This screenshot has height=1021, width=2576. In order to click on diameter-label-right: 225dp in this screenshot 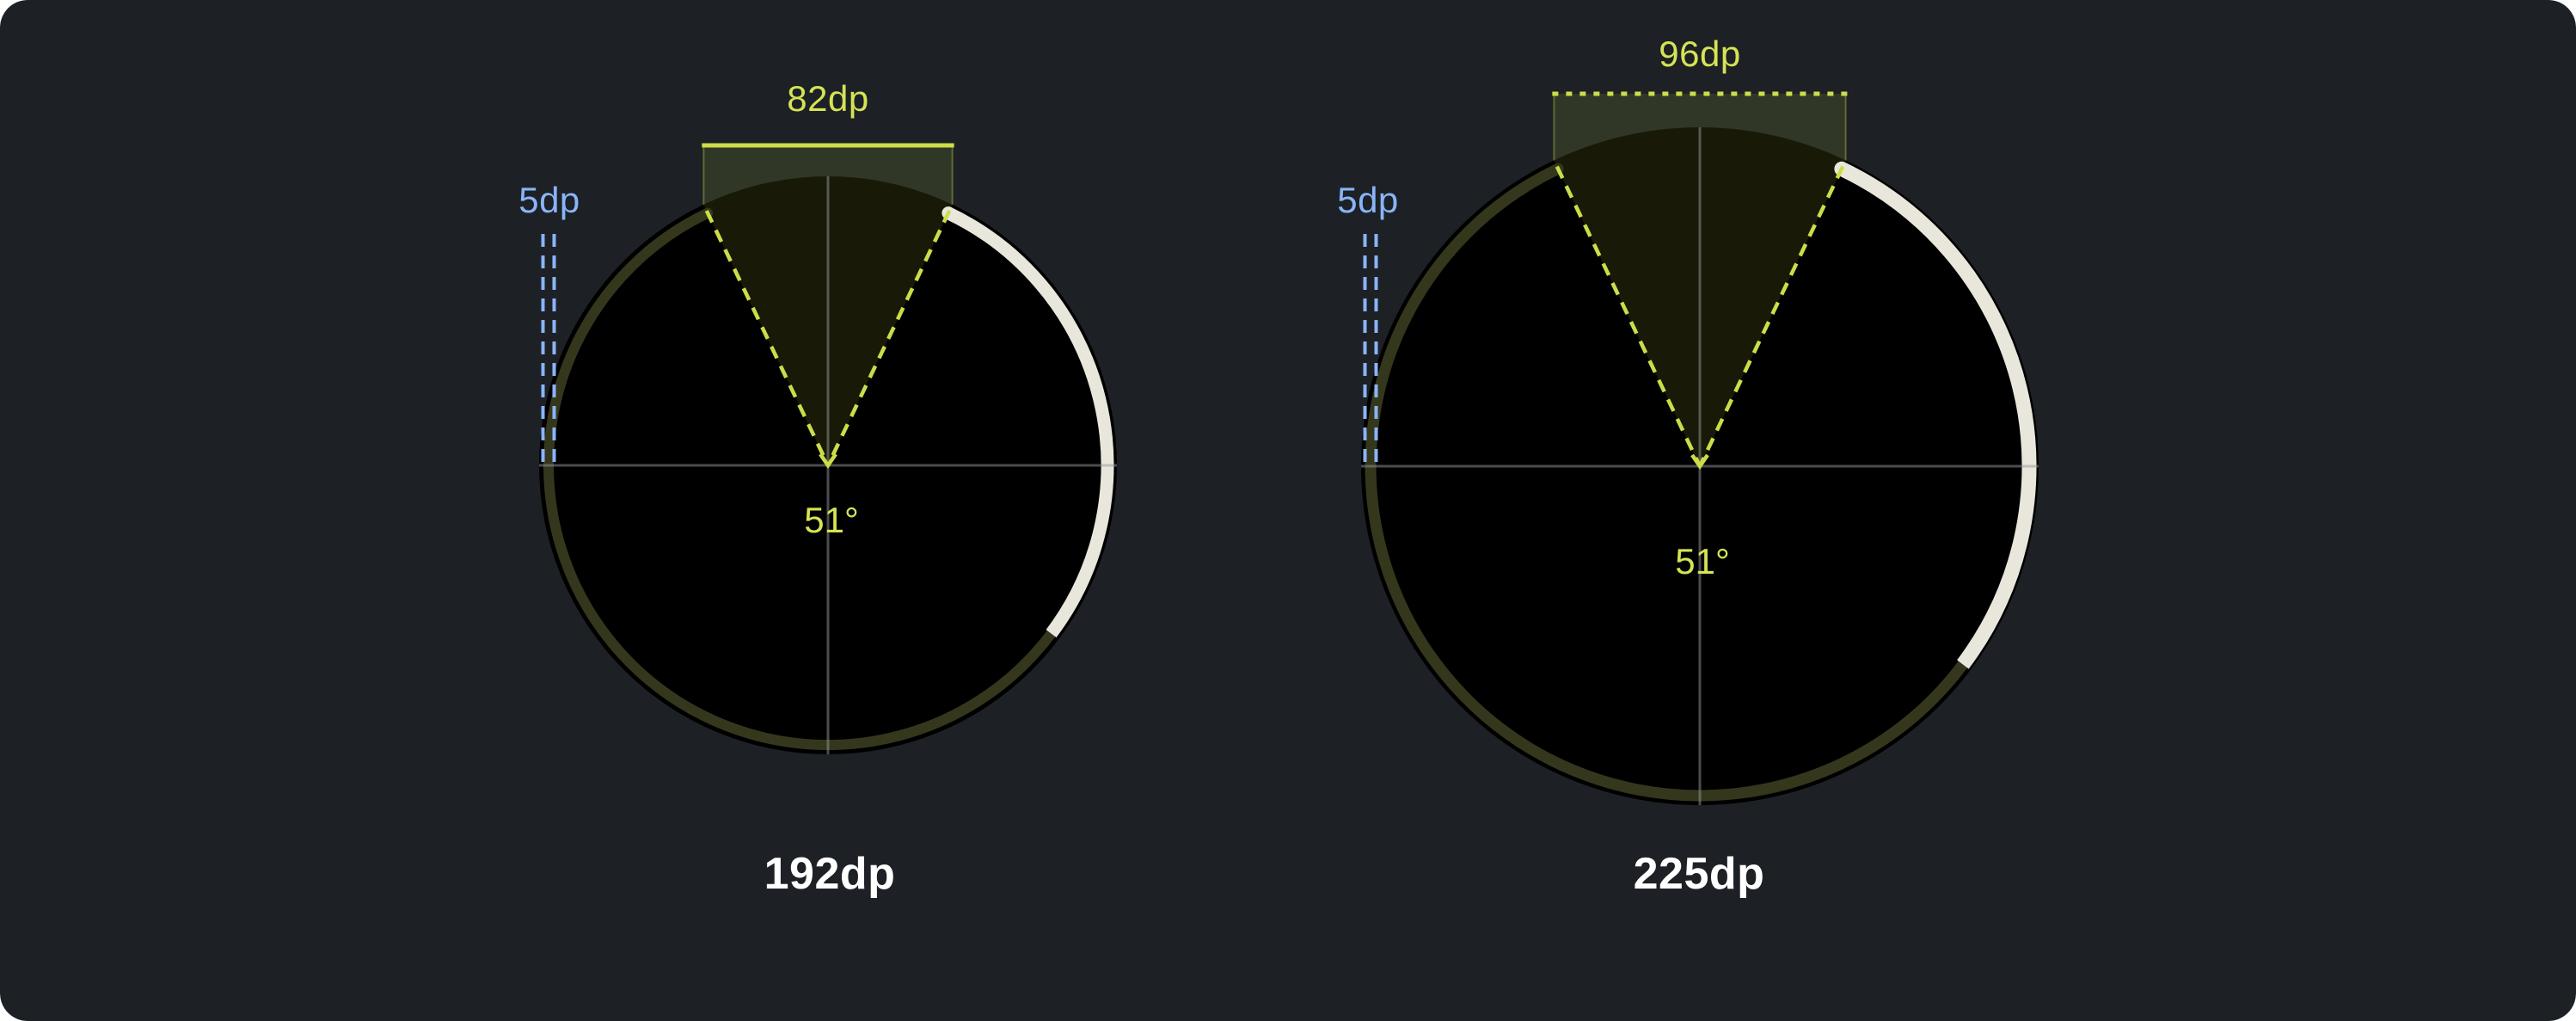, I will do `click(1699, 874)`.